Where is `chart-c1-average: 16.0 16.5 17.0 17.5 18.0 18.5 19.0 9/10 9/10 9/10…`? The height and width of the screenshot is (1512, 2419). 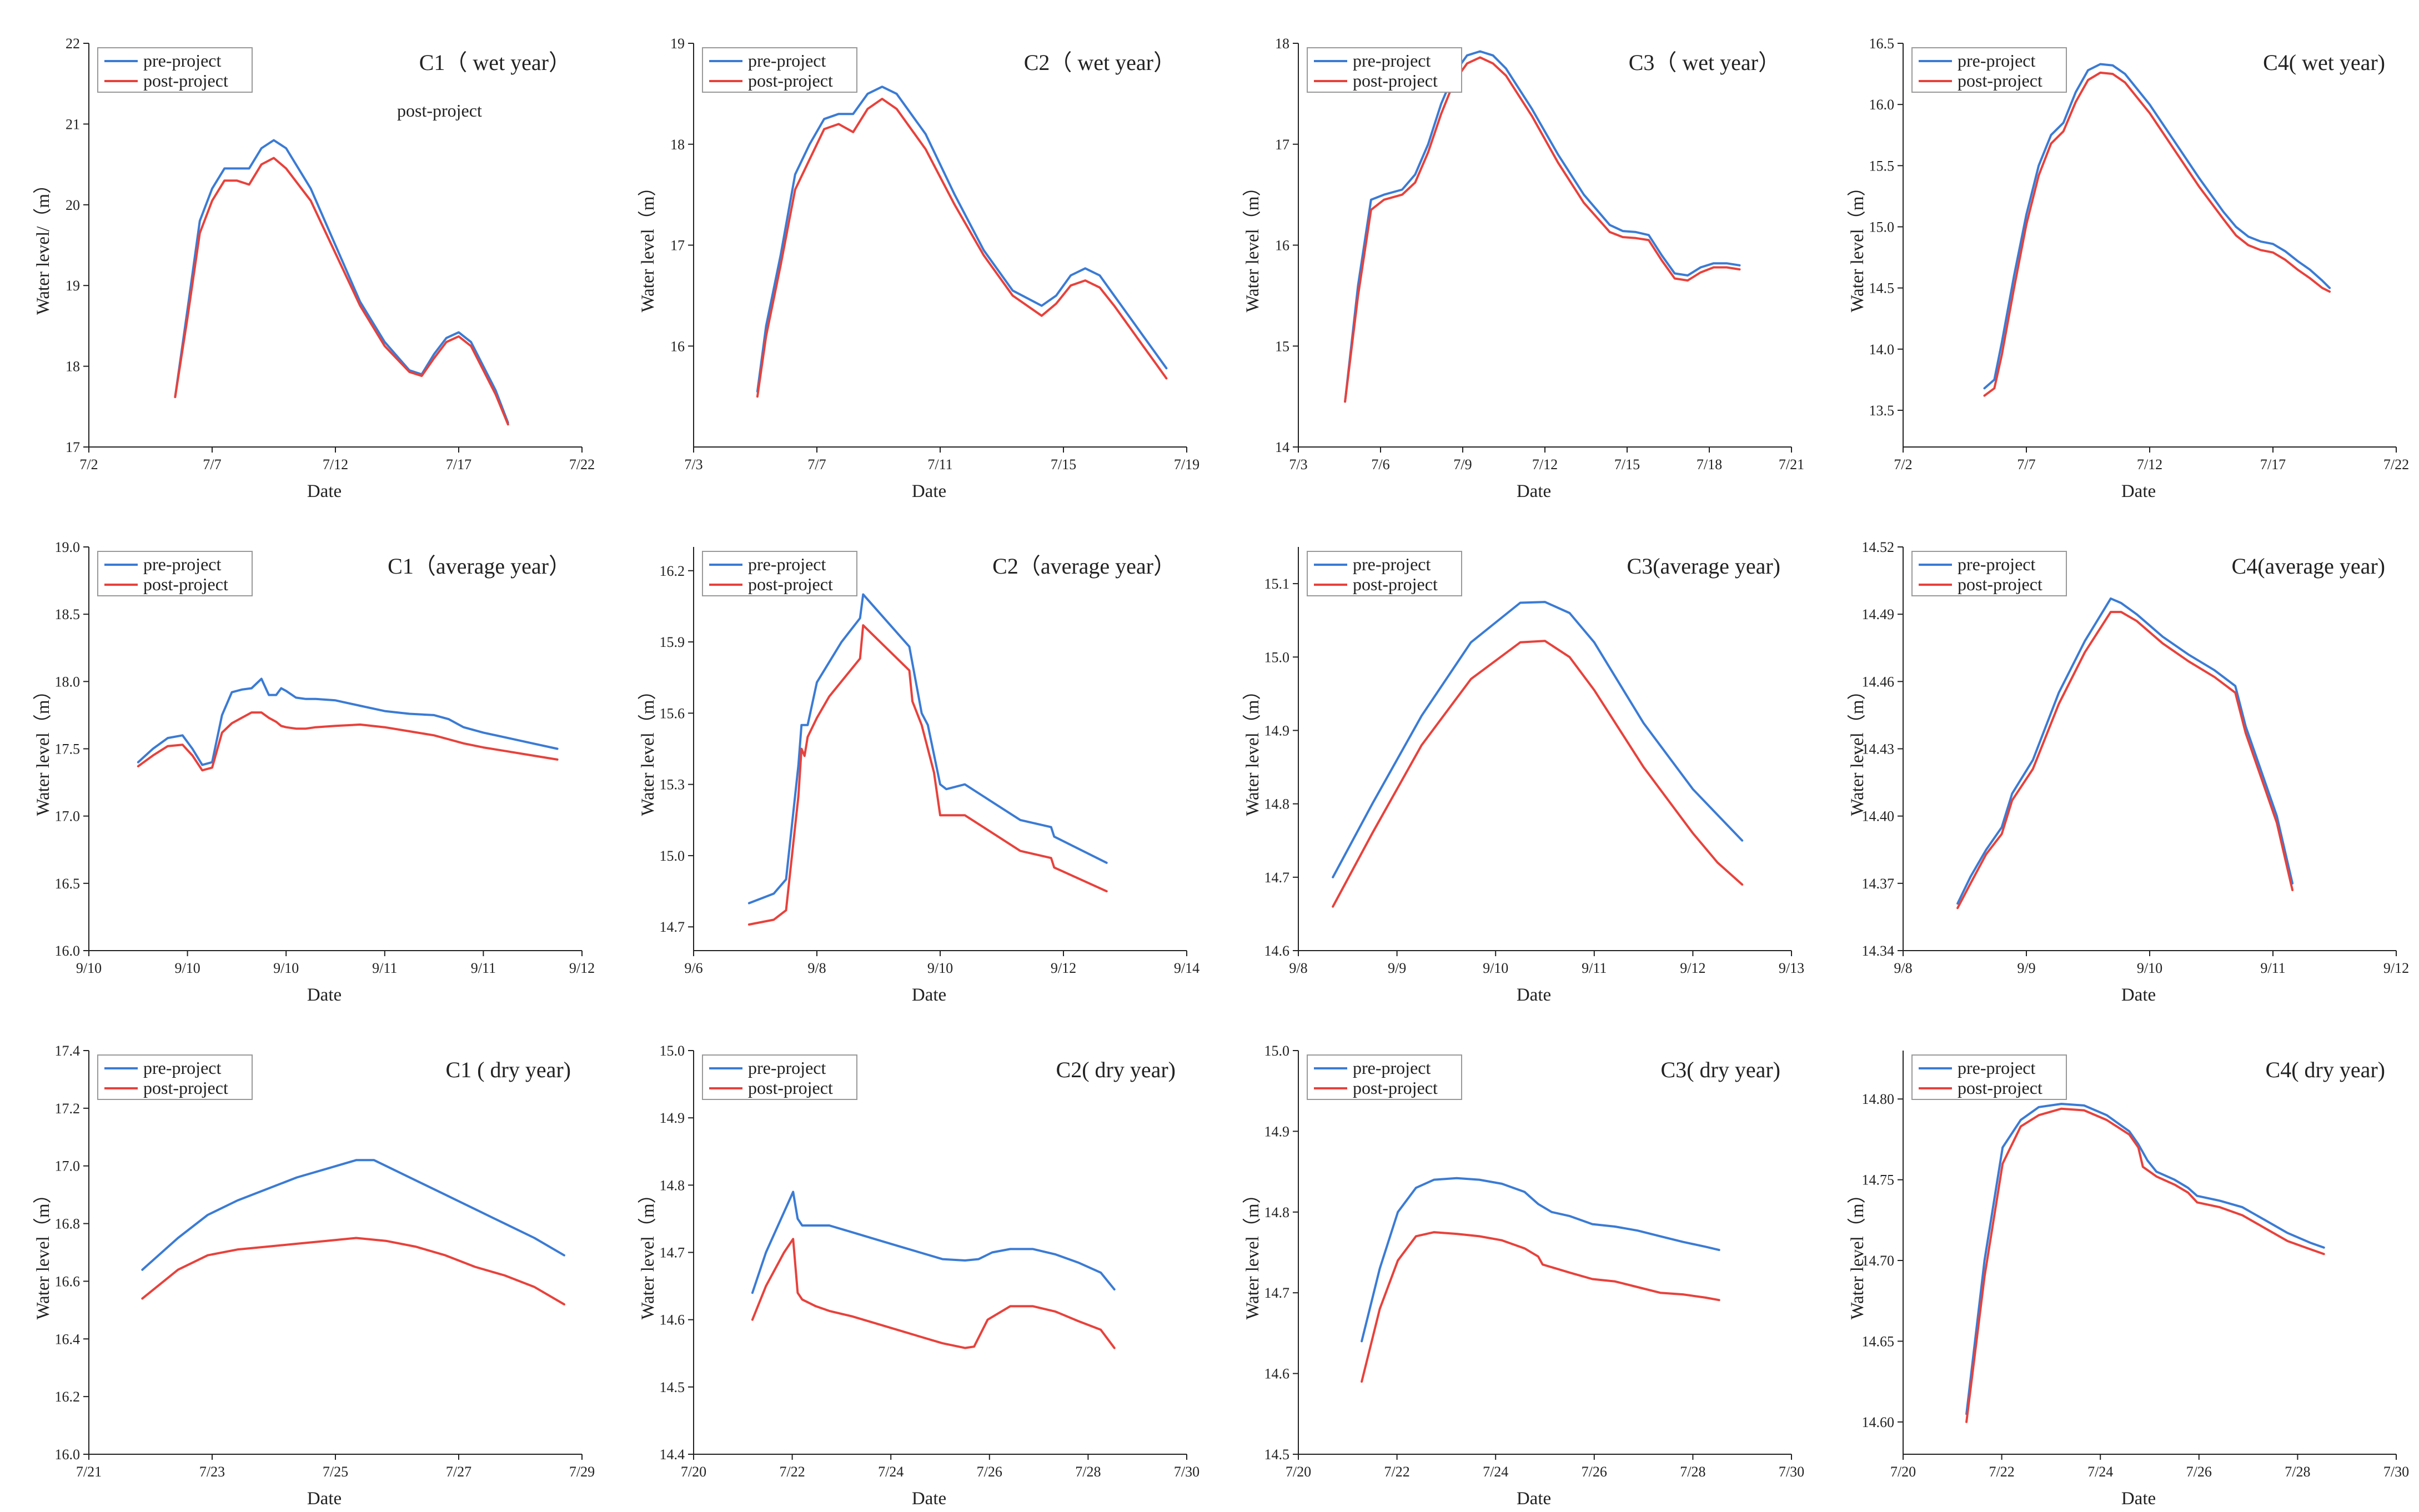
chart-c1-average: 16.0 16.5 17.0 17.5 18.0 18.5 19.0 9/10 9/10 9/10… is located at coordinates (302, 755).